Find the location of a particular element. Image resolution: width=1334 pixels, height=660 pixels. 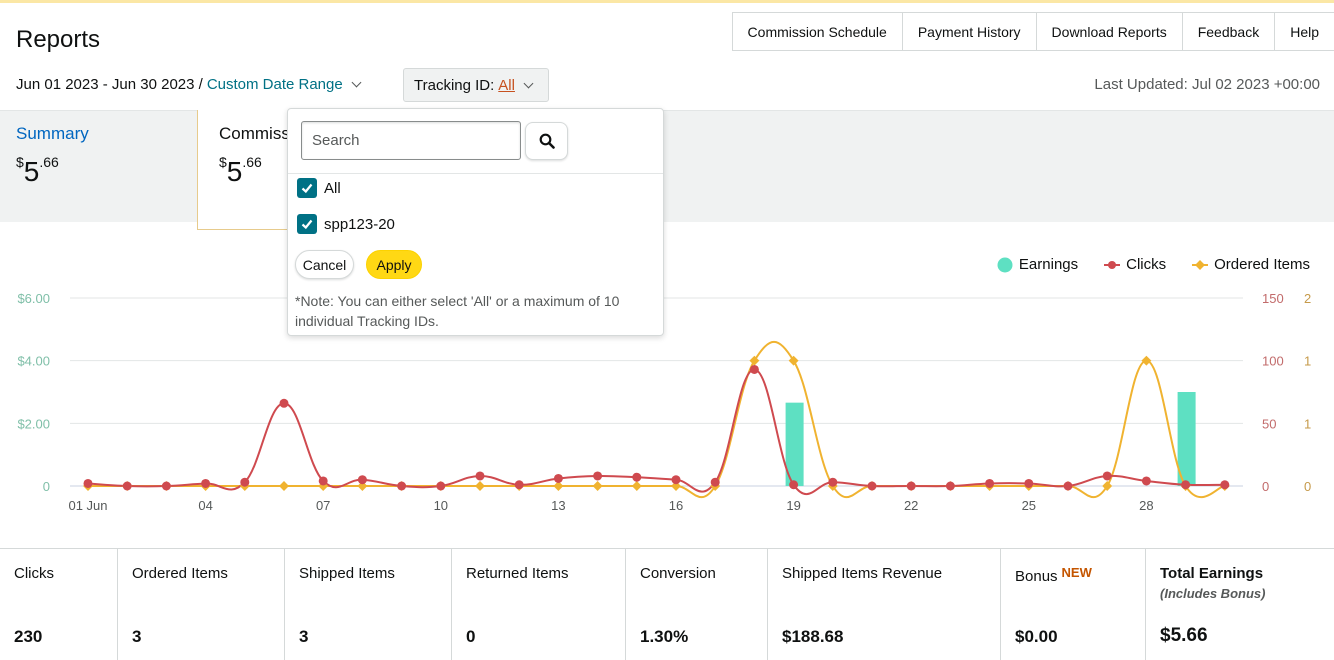

summary-tab: Summary $5.66 is located at coordinates (52, 156).